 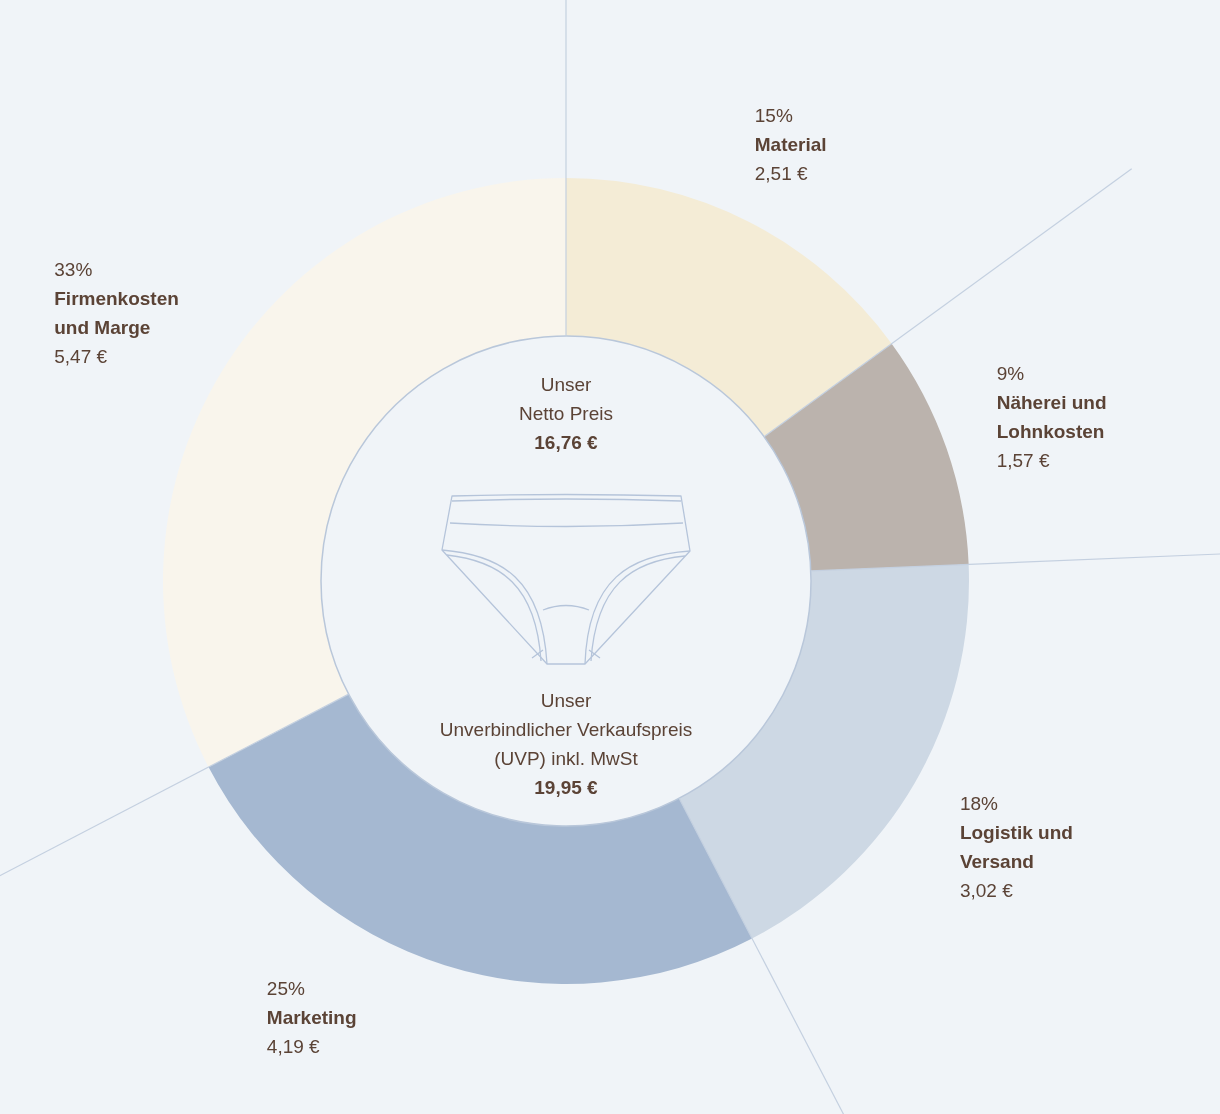 I want to click on text: 9%, so click(x=1010, y=373).